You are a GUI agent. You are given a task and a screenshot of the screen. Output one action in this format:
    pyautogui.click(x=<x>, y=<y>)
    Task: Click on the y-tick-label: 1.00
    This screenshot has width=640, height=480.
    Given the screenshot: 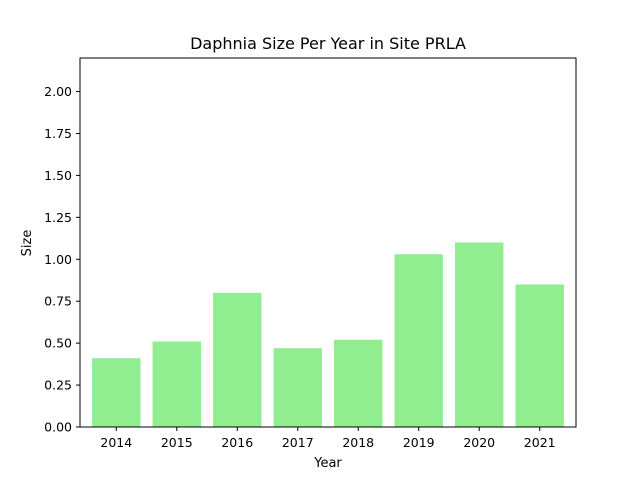 What is the action you would take?
    pyautogui.click(x=58, y=259)
    